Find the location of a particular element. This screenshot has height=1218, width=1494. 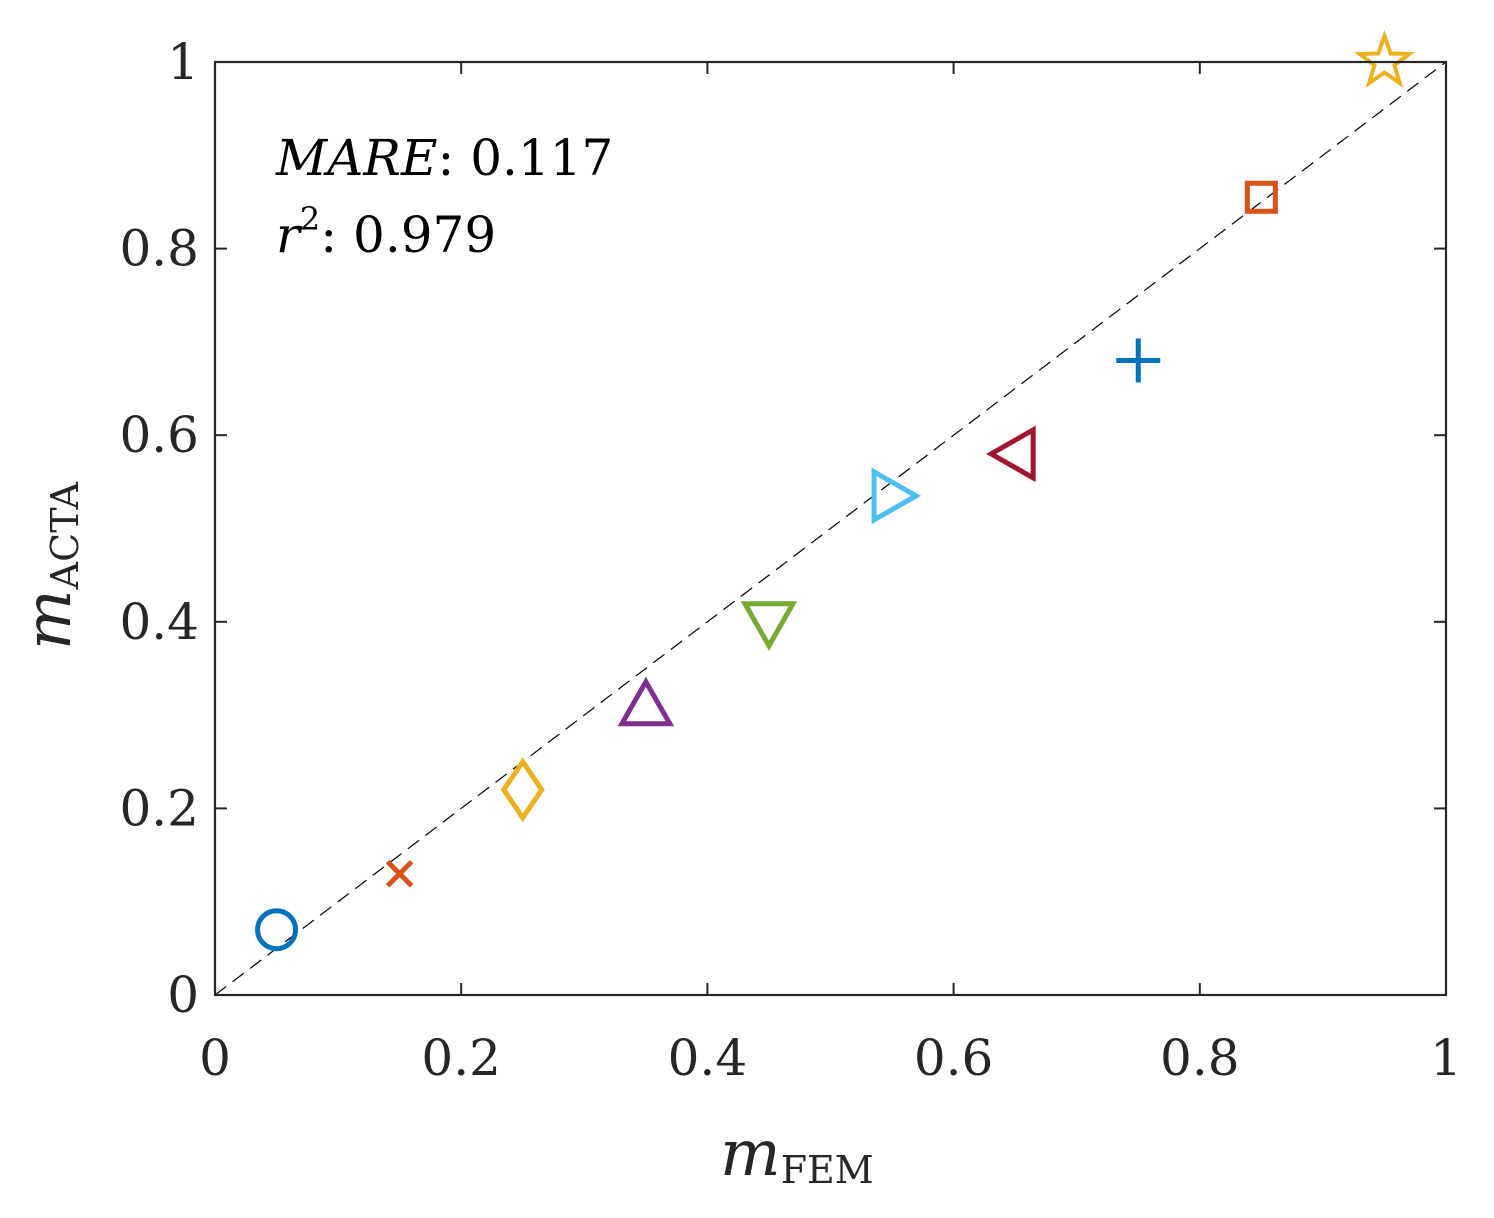

y-tick-label: 0.6 is located at coordinates (159, 435).